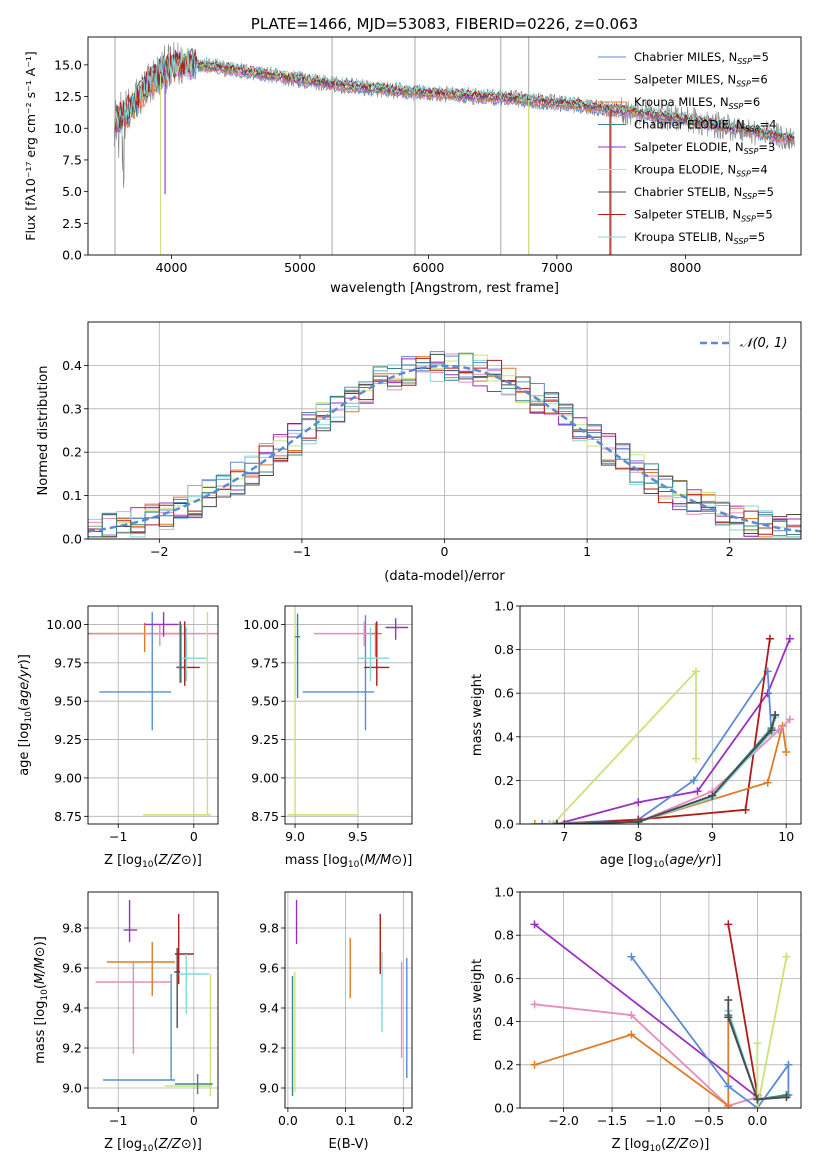 This screenshot has width=819, height=1170. What do you see at coordinates (25, 715) in the screenshot?
I see `axis-label: age [log10(age/yr)]` at bounding box center [25, 715].